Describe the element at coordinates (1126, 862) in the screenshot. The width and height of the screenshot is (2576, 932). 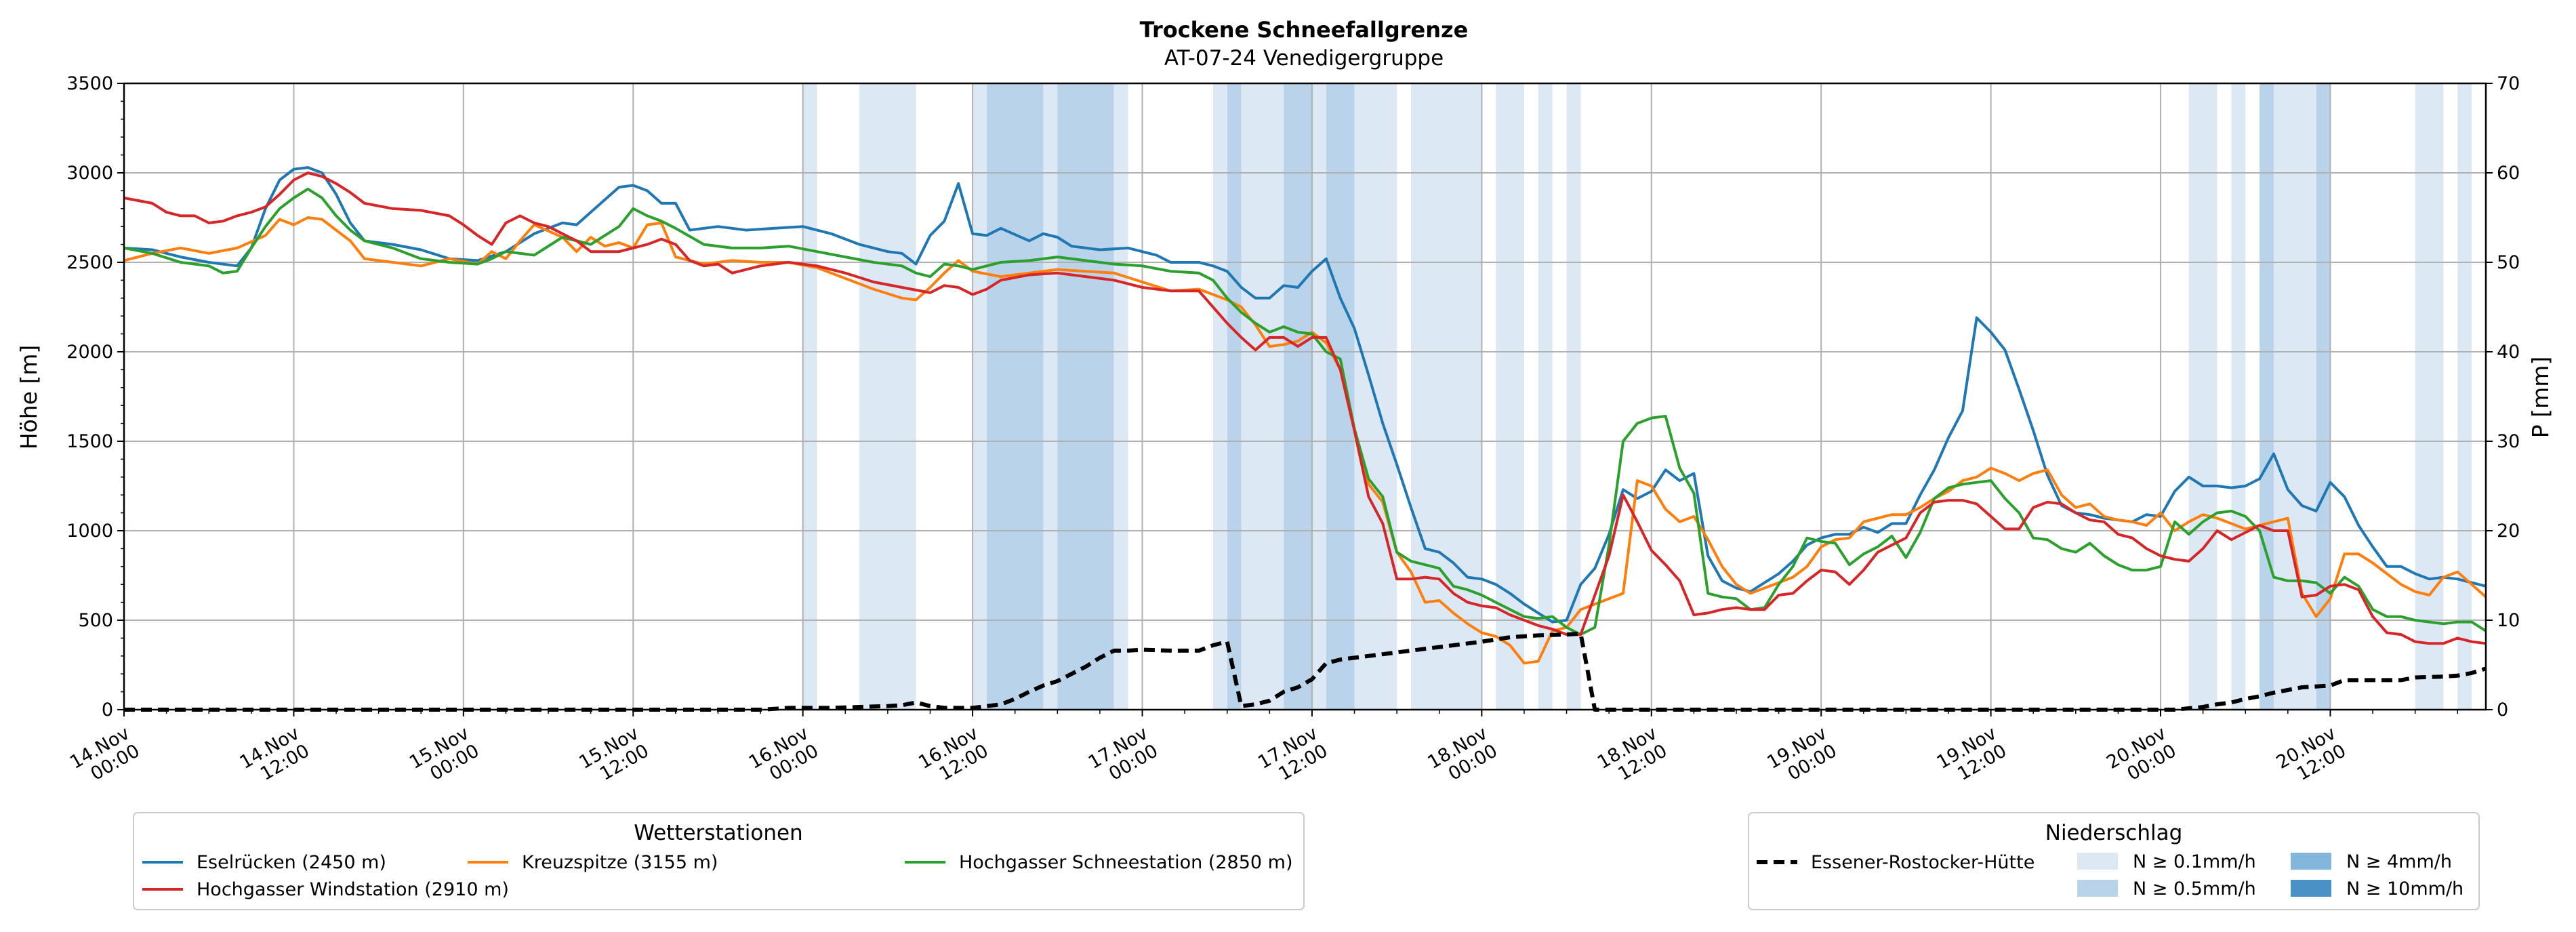
I see `legend-label: Hochgasser Schneestation (2850 m)` at that location.